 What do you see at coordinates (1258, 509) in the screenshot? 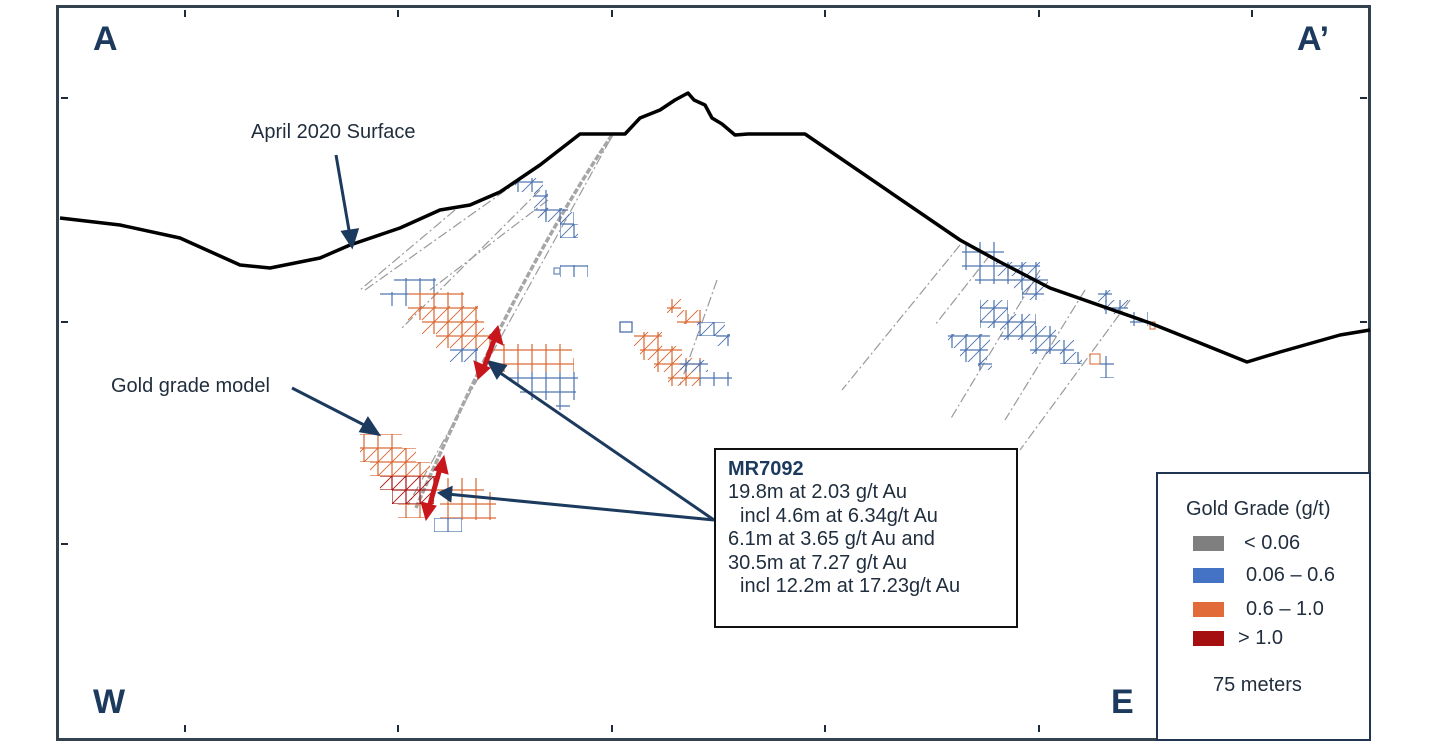
I see `legend-title: Gold Grade (g/t)` at bounding box center [1258, 509].